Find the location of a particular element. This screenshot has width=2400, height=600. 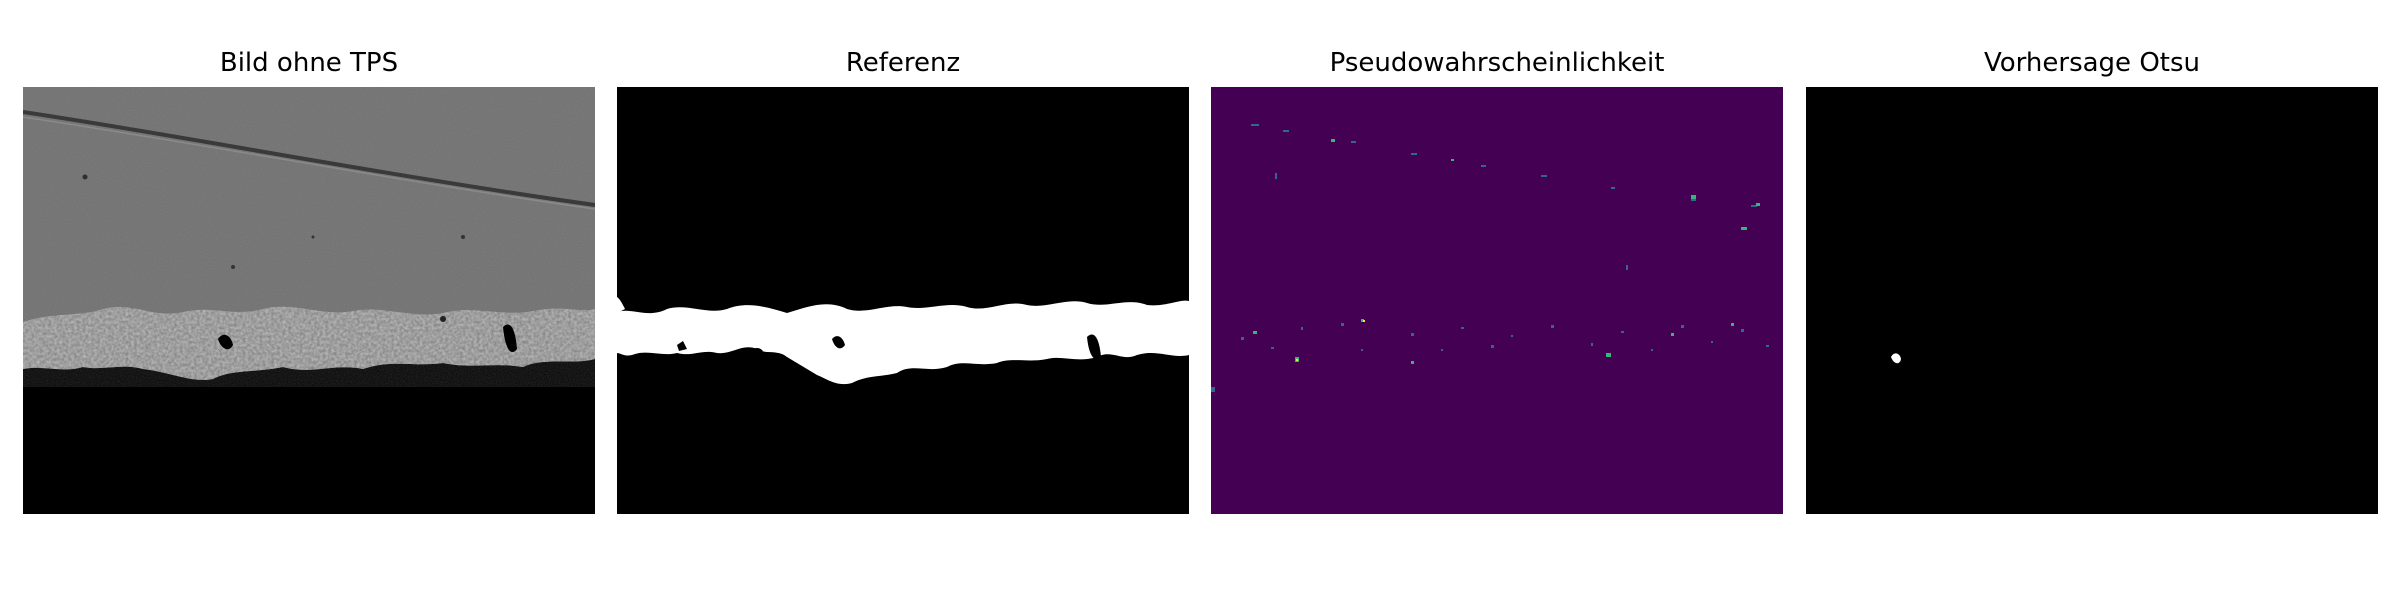

panel-title-pseudo-probability: Pseudowahrscheinlichkeit is located at coordinates (1497, 63).